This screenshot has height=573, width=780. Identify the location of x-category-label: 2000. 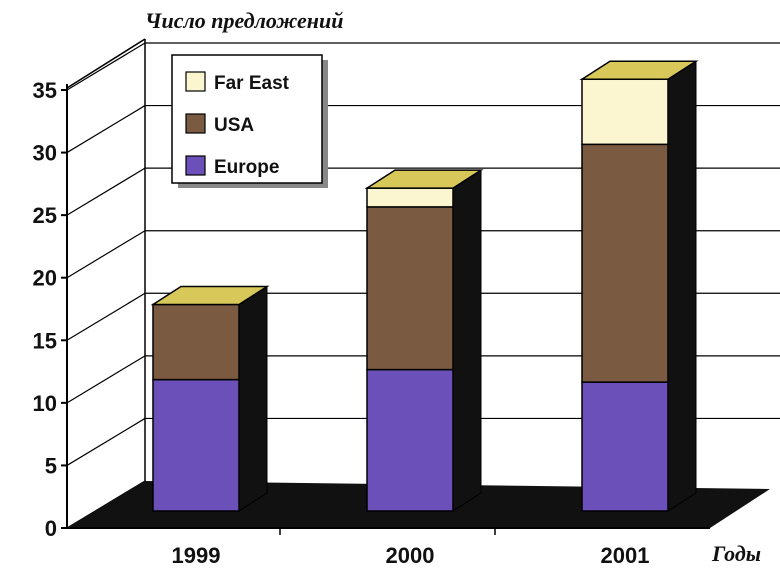
(410, 555).